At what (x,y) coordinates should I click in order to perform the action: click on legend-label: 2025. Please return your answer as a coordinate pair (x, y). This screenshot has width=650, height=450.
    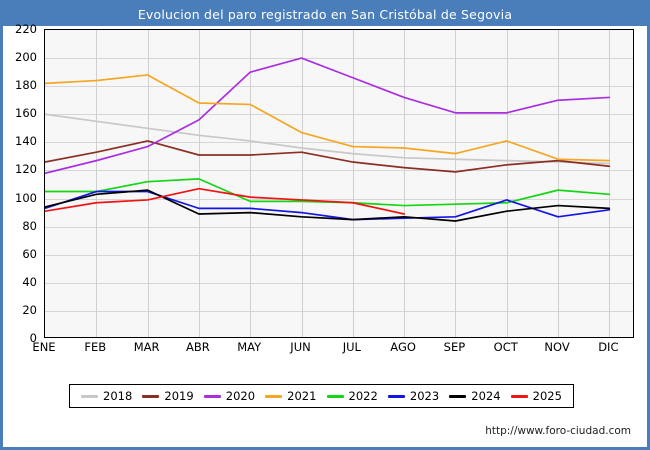
    Looking at the image, I should click on (547, 396).